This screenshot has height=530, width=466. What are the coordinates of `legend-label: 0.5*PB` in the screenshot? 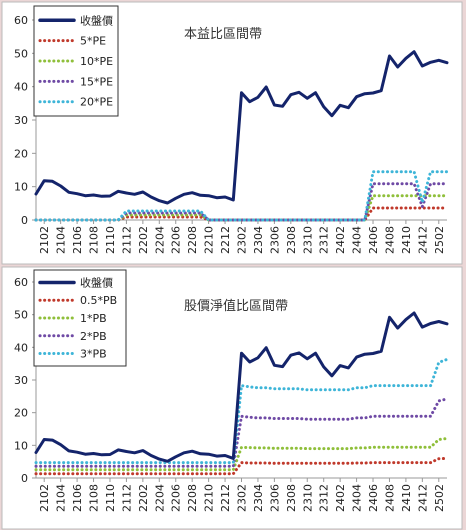 It's located at (98, 300).